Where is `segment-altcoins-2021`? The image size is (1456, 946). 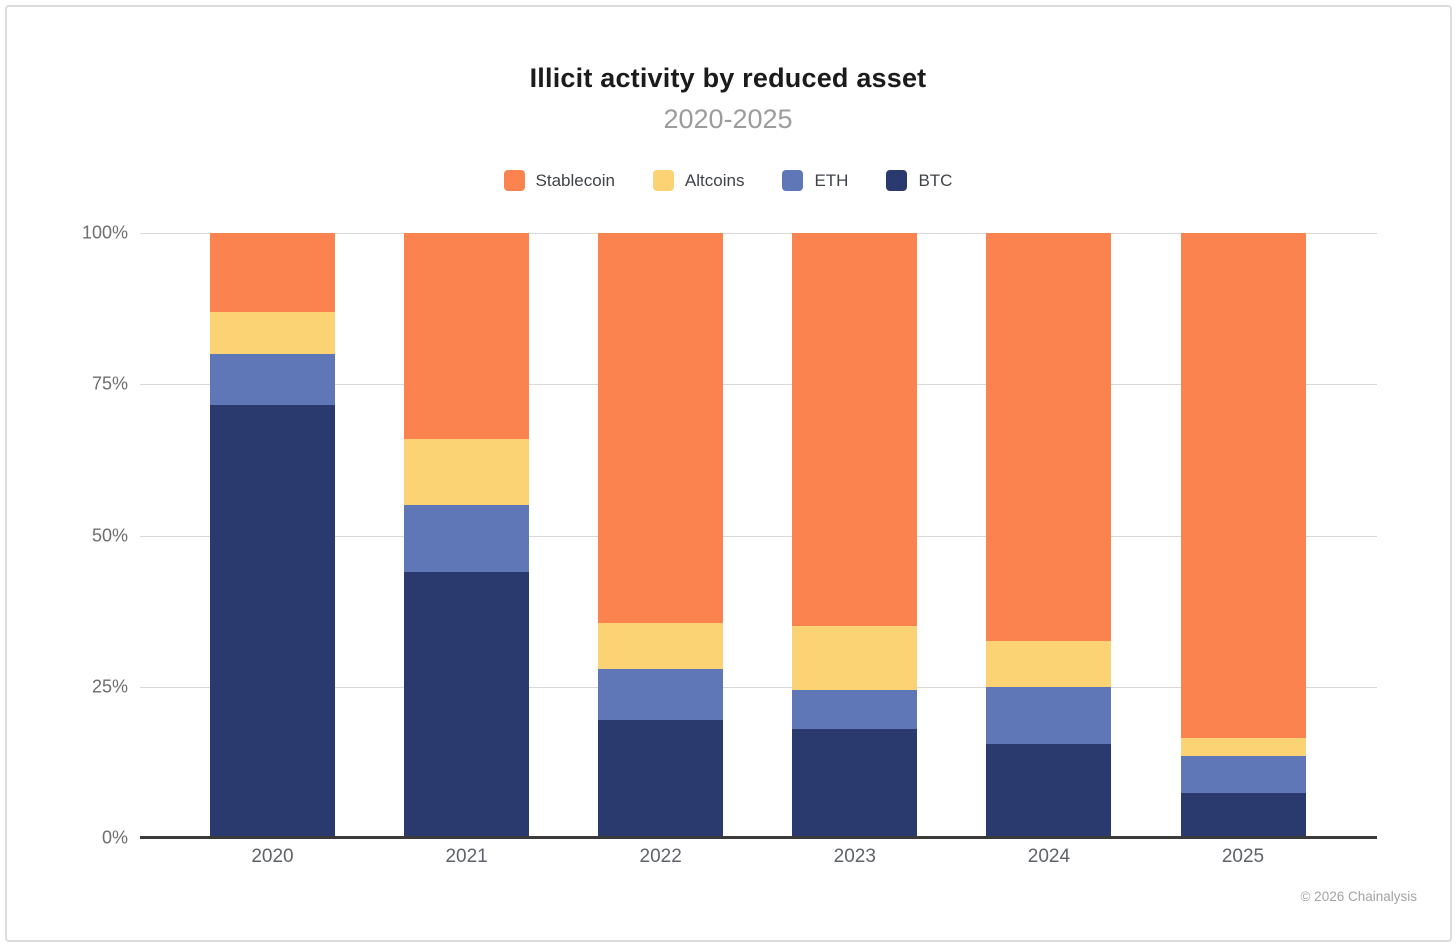 segment-altcoins-2021 is located at coordinates (467, 472).